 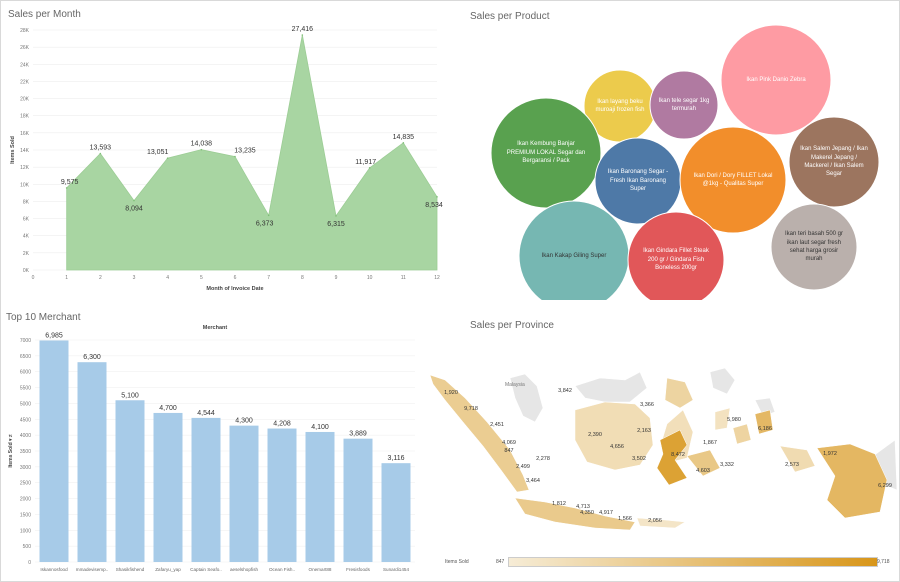 I want to click on month-value-label: 14,835, so click(x=404, y=137).